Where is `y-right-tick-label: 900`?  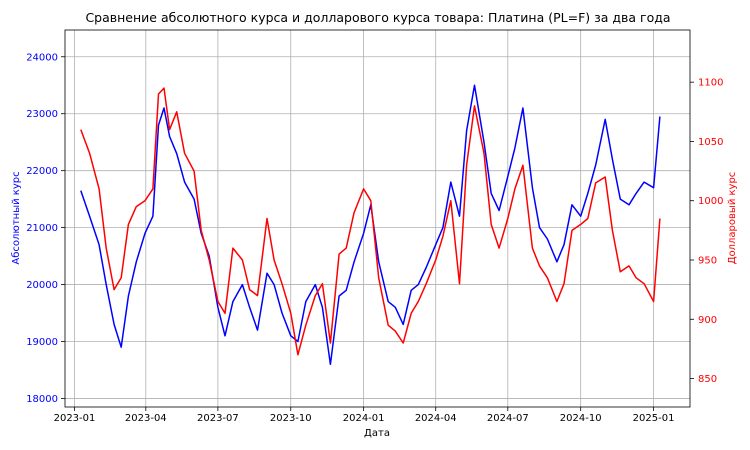 y-right-tick-label: 900 is located at coordinates (707, 320).